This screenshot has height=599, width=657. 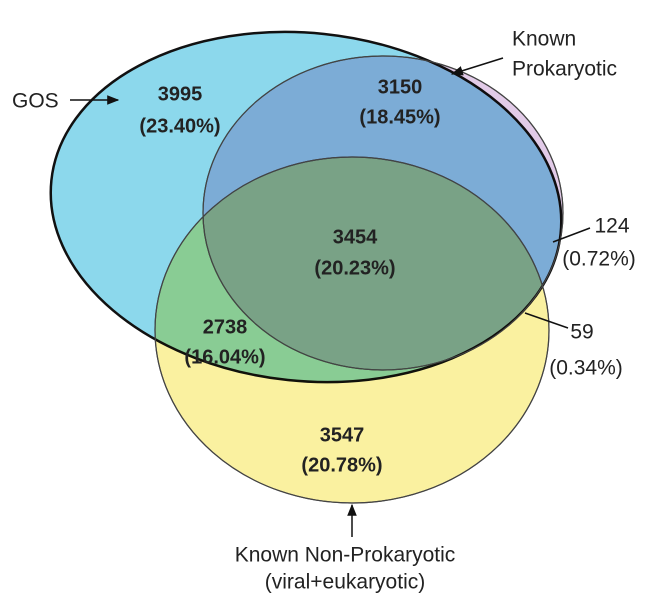 I want to click on region-count: 59, so click(x=581, y=332).